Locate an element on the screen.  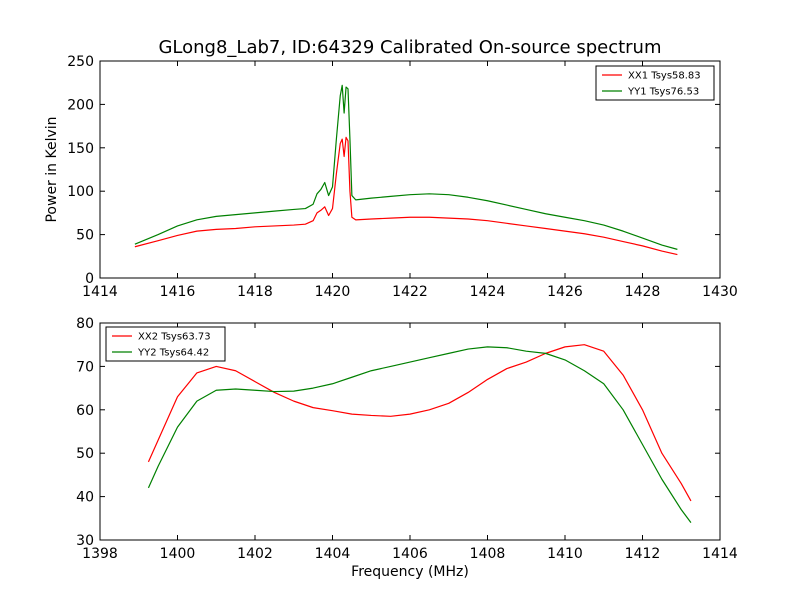
y-tick-label: 200 is located at coordinates (80, 105).